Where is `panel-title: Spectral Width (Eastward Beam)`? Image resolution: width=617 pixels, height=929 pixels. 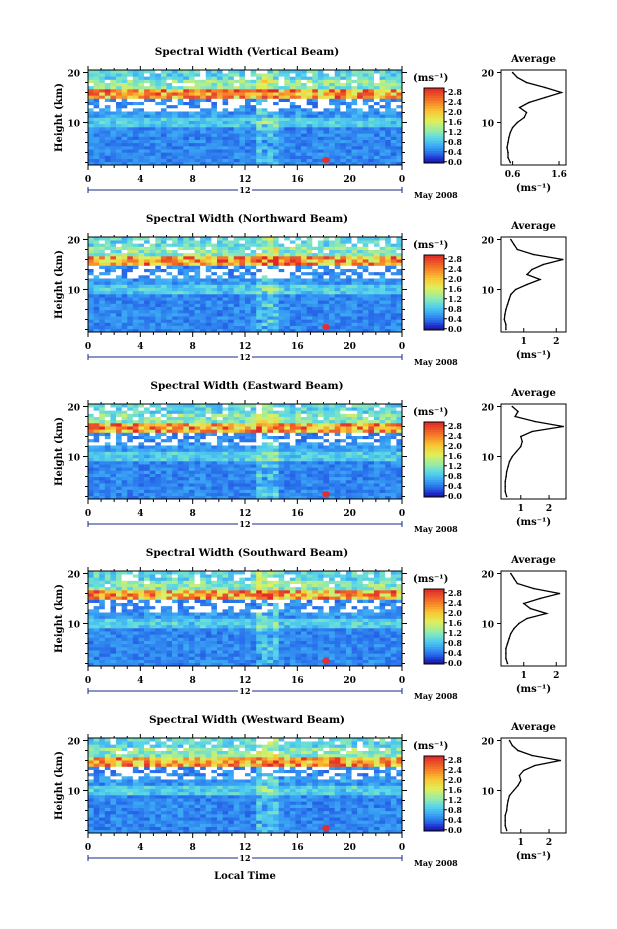 panel-title: Spectral Width (Eastward Beam) is located at coordinates (246, 386).